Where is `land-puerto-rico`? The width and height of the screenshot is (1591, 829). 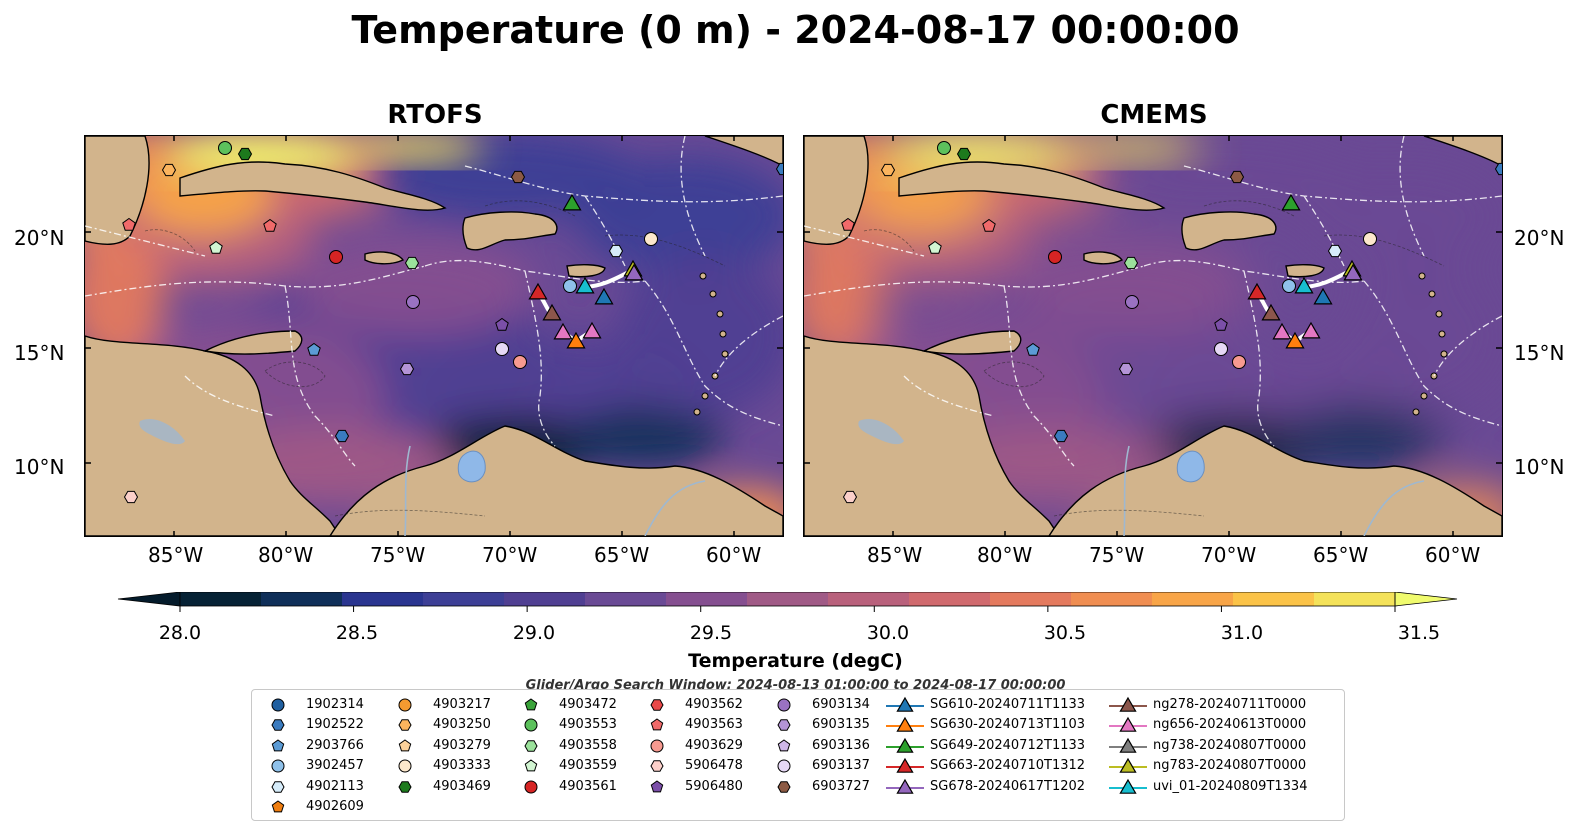 land-puerto-rico is located at coordinates (1305, 270).